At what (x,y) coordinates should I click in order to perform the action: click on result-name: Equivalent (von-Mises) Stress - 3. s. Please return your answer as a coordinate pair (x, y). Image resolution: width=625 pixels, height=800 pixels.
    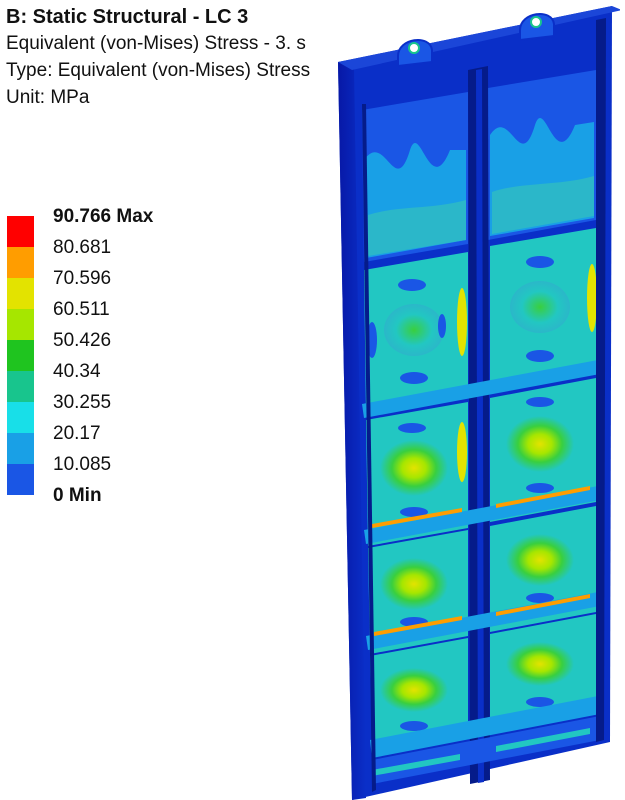
    Looking at the image, I should click on (156, 43).